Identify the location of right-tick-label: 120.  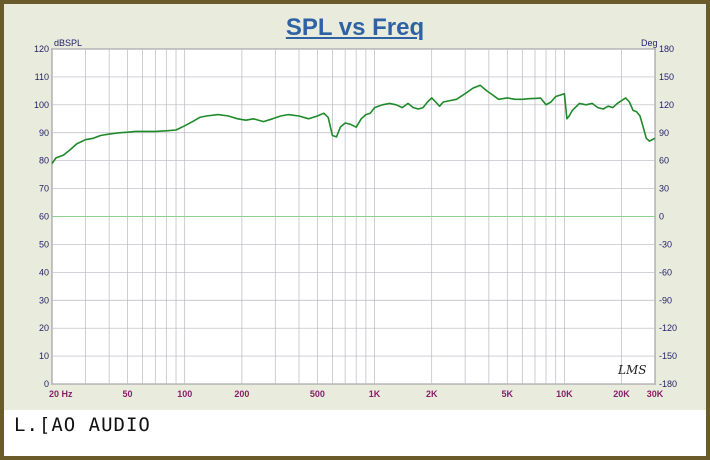
(666, 105).